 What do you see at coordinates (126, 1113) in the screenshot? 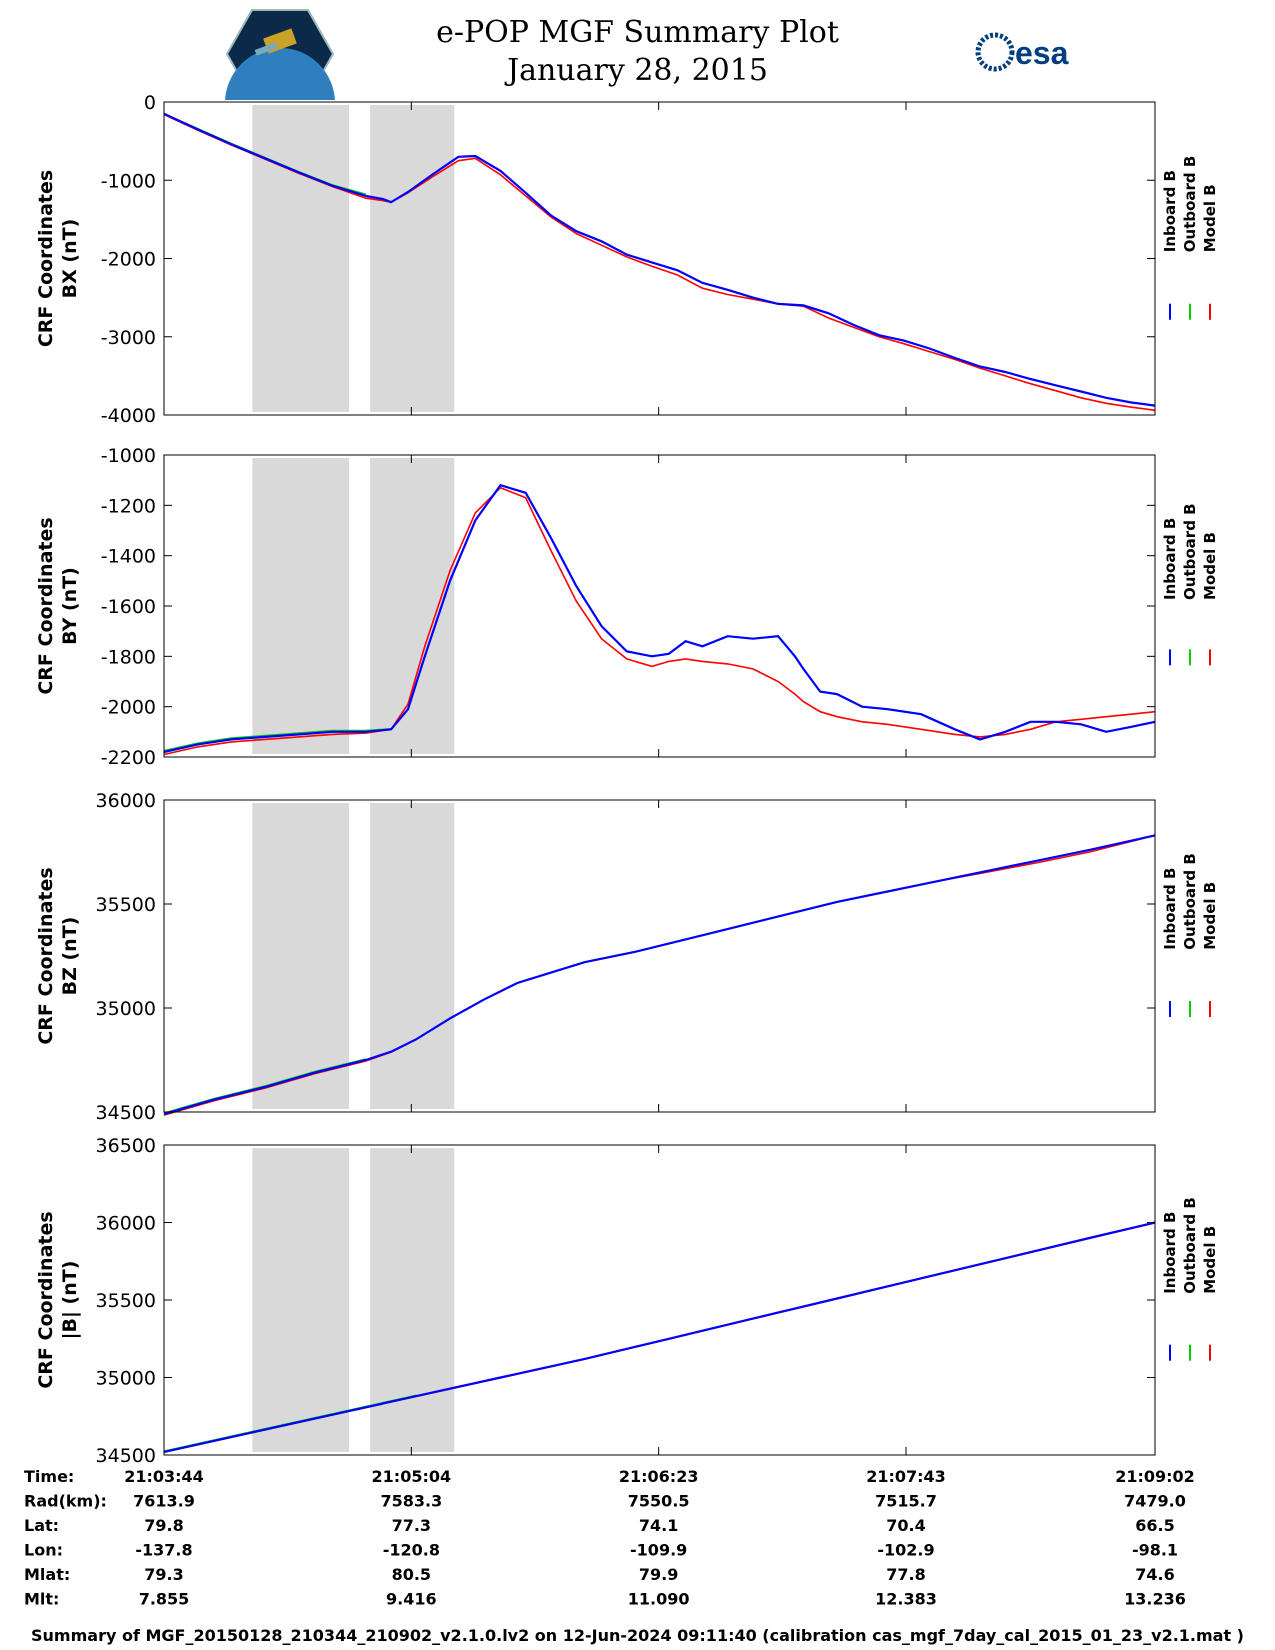
I see `y-tick-label-3-4: 34500` at bounding box center [126, 1113].